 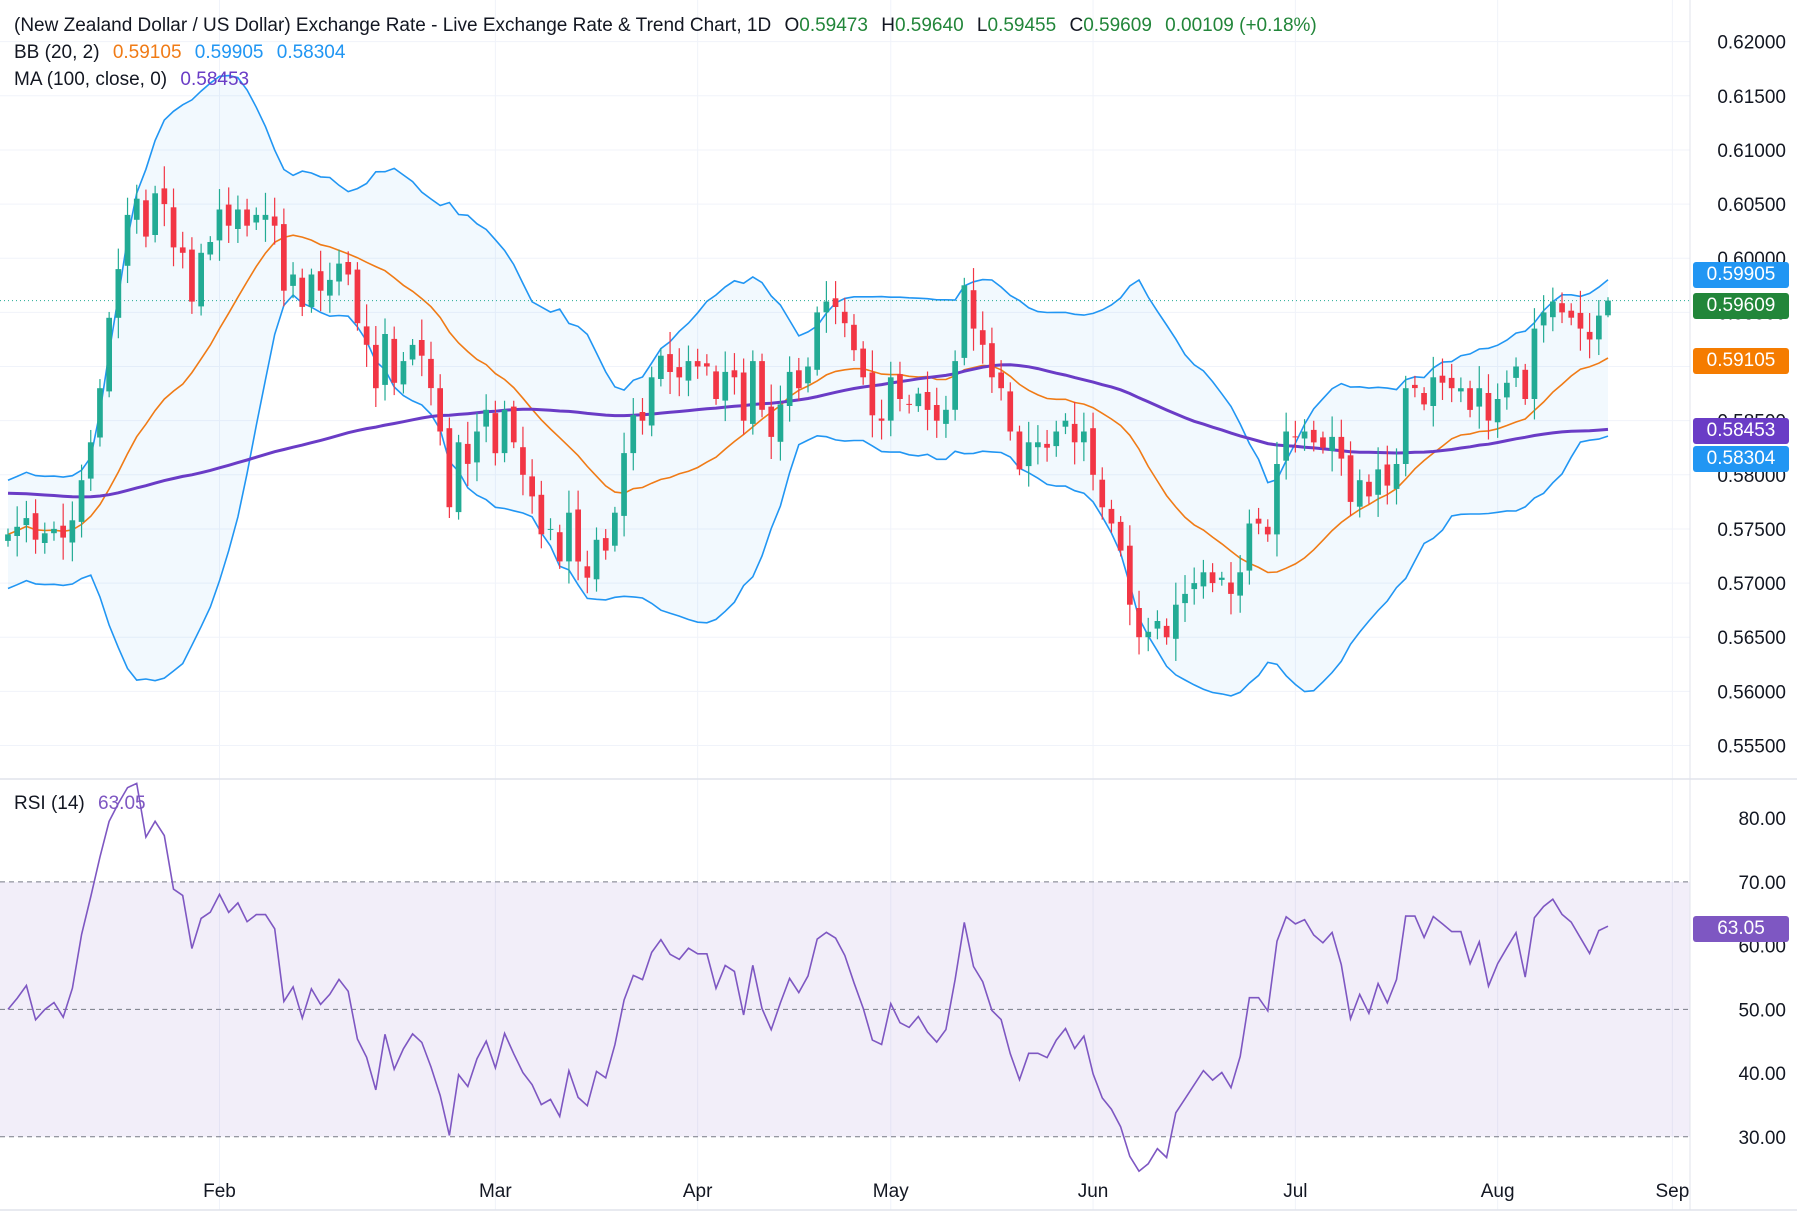 What do you see at coordinates (1741, 431) in the screenshot?
I see `ma-price-tag: 0.58453` at bounding box center [1741, 431].